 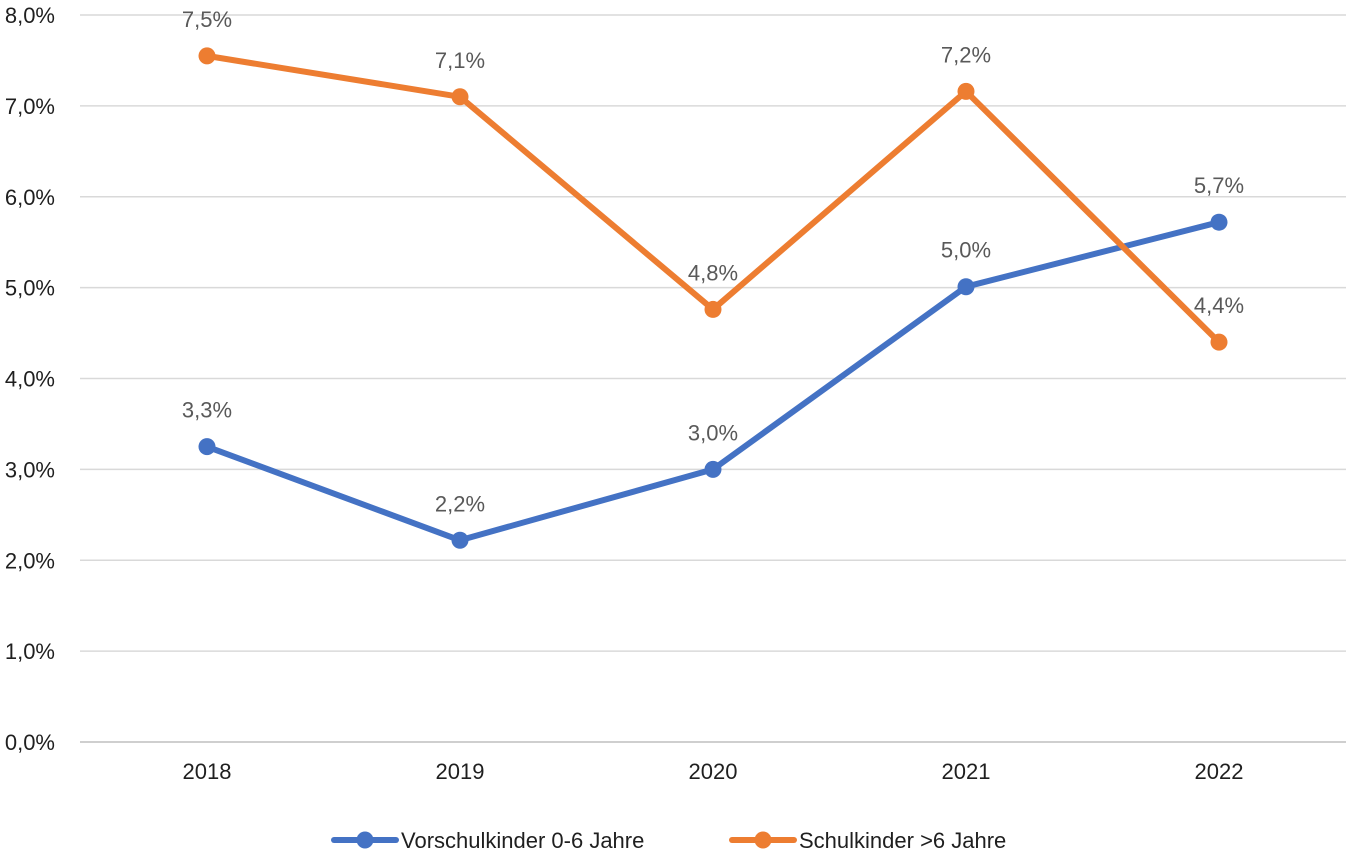 What do you see at coordinates (460, 503) in the screenshot?
I see `data-label: 2,2%` at bounding box center [460, 503].